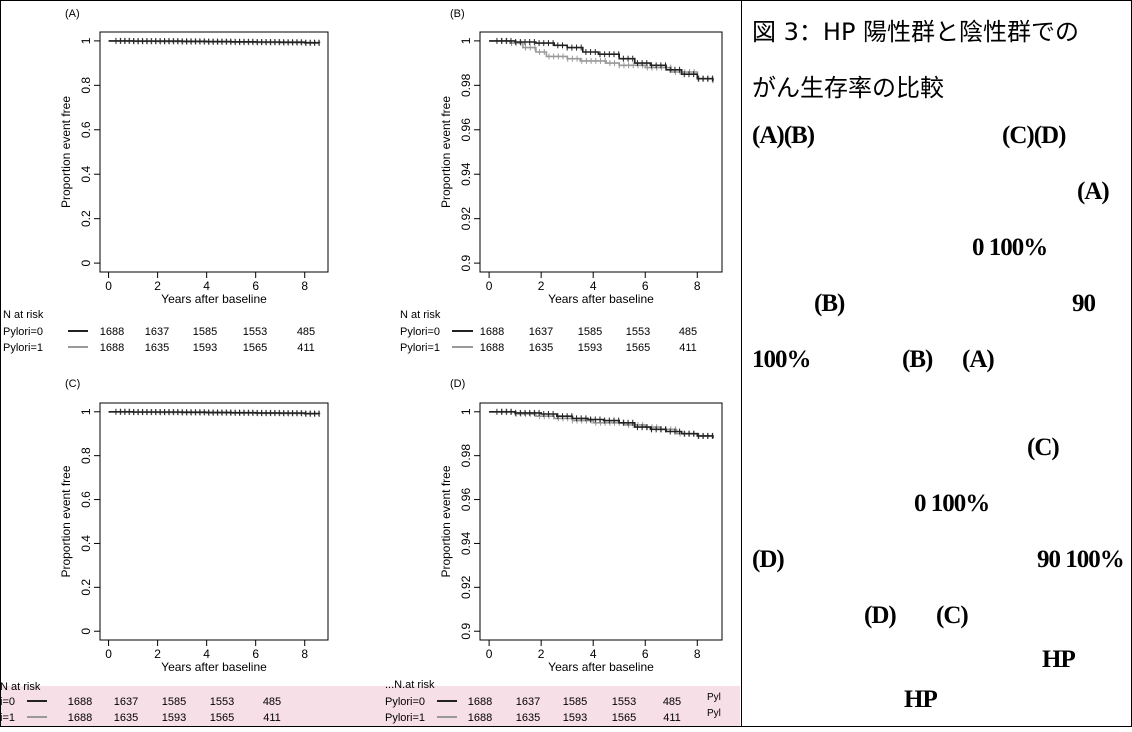  What do you see at coordinates (921, 699) in the screenshot?
I see `caption-fragment: HP` at bounding box center [921, 699].